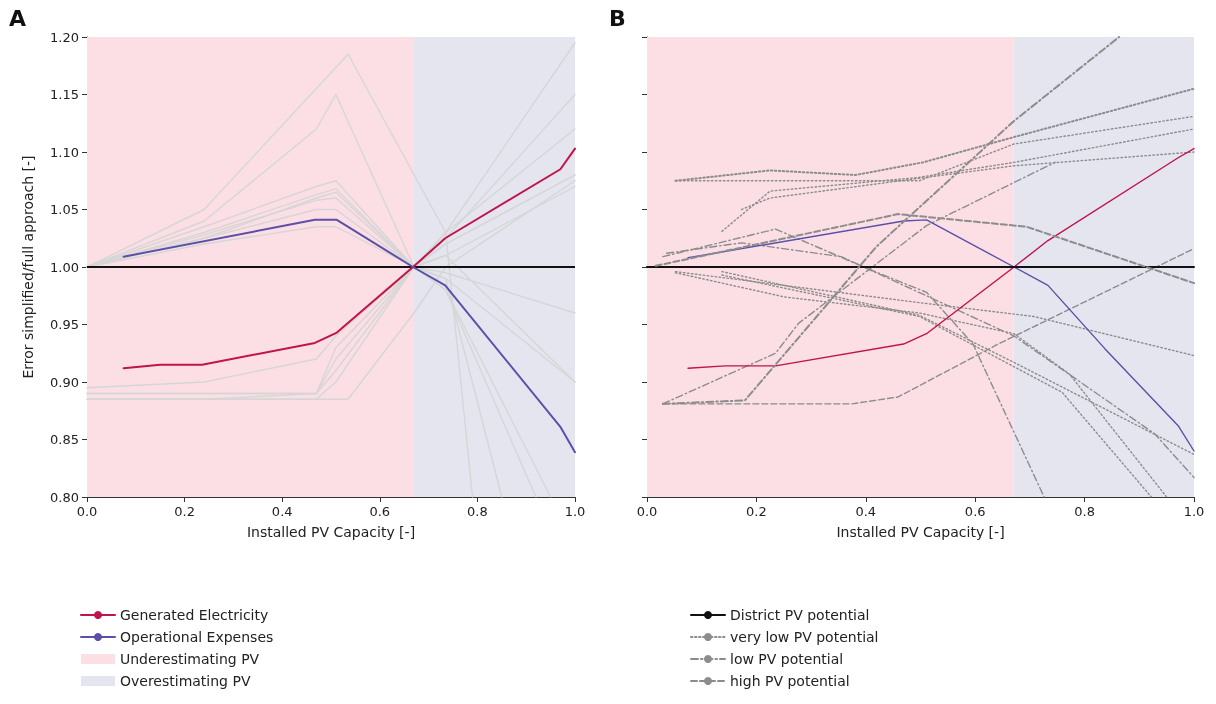 This screenshot has width=1216, height=704. I want to click on legend-label: Generated Electricity, so click(194, 615).